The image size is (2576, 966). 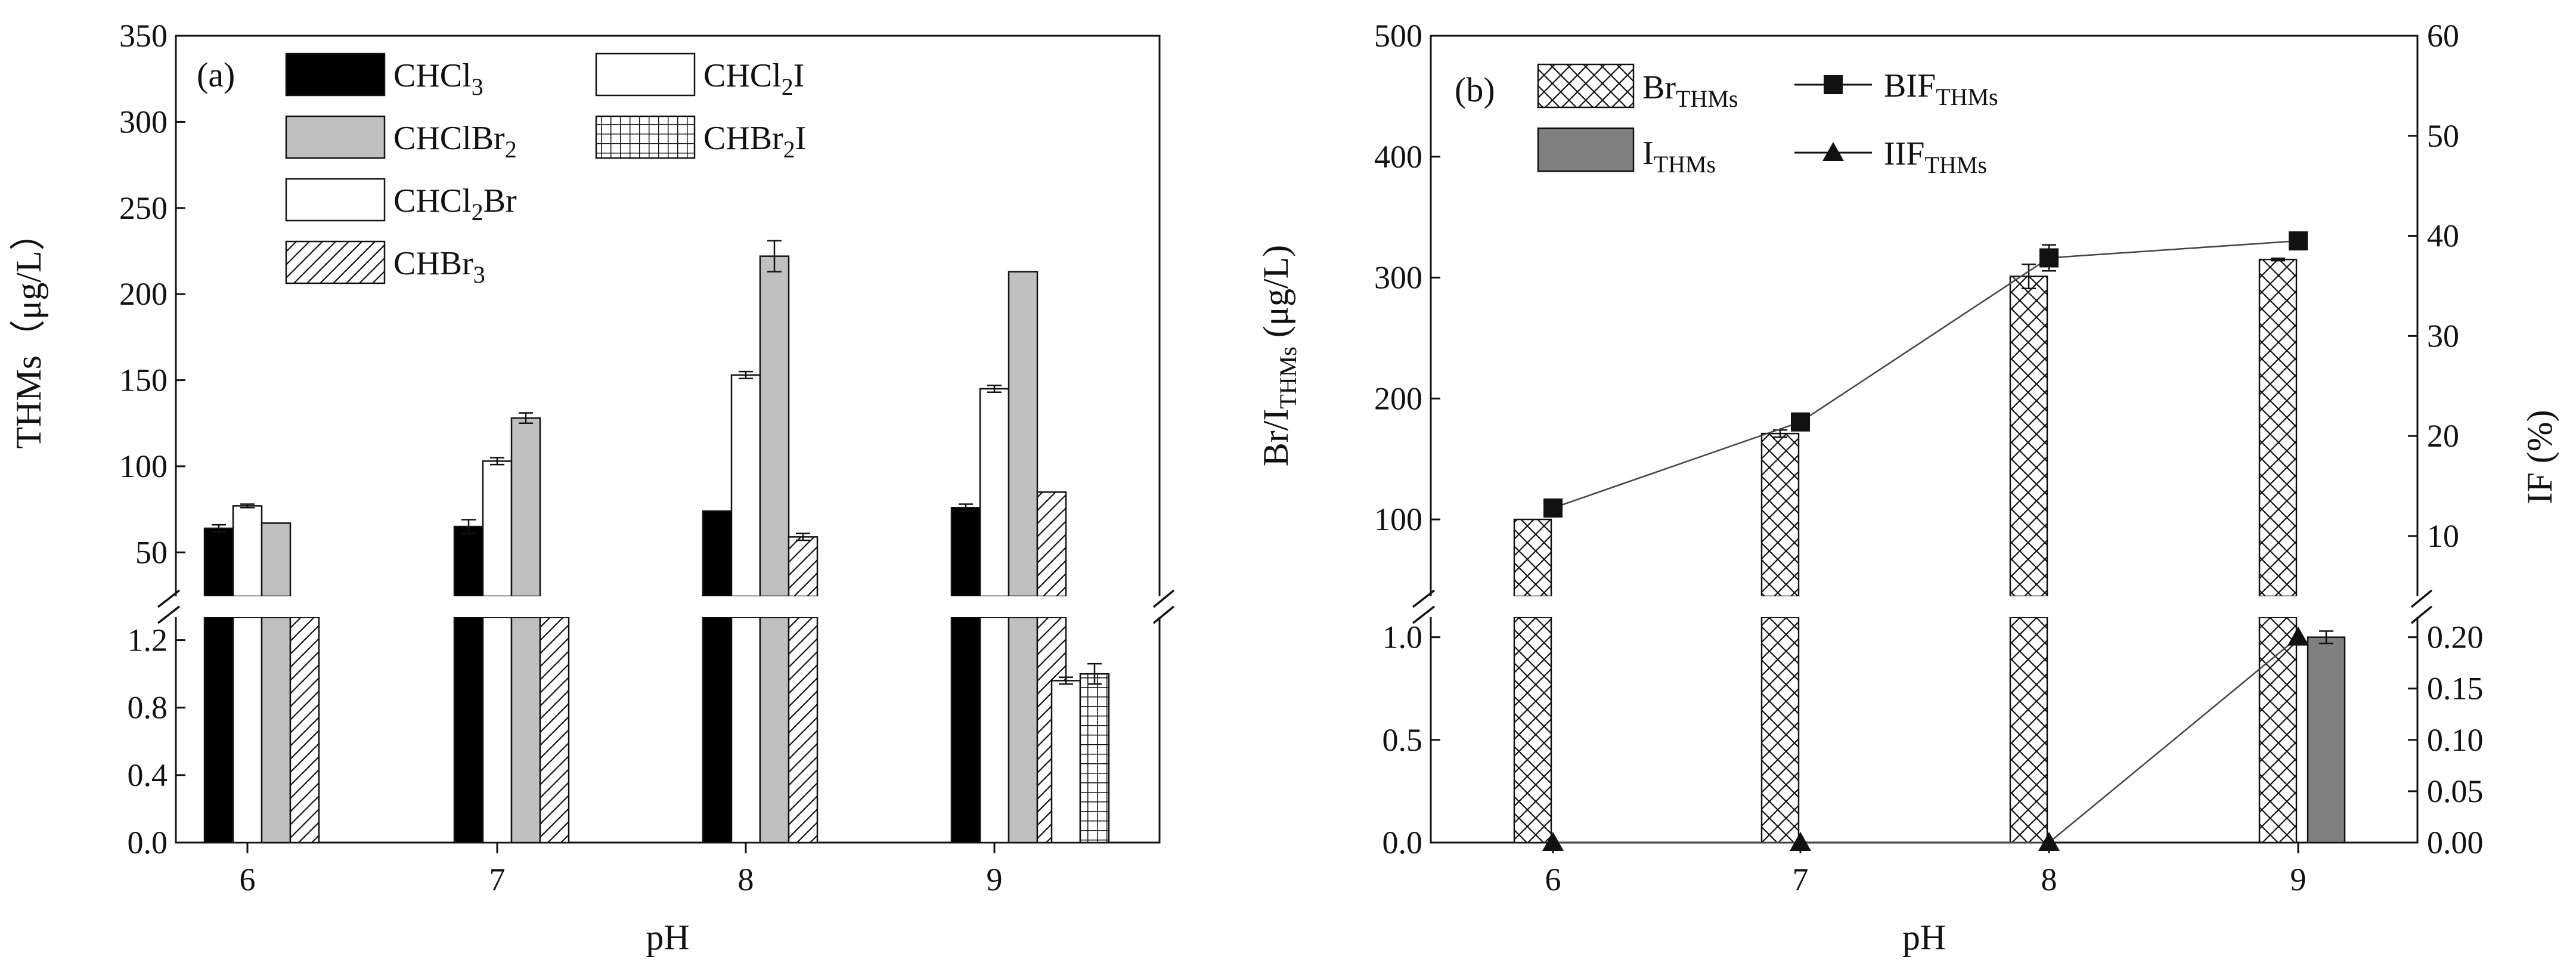 I want to click on y2-axis-title-b: IF (%), so click(x=2539, y=457).